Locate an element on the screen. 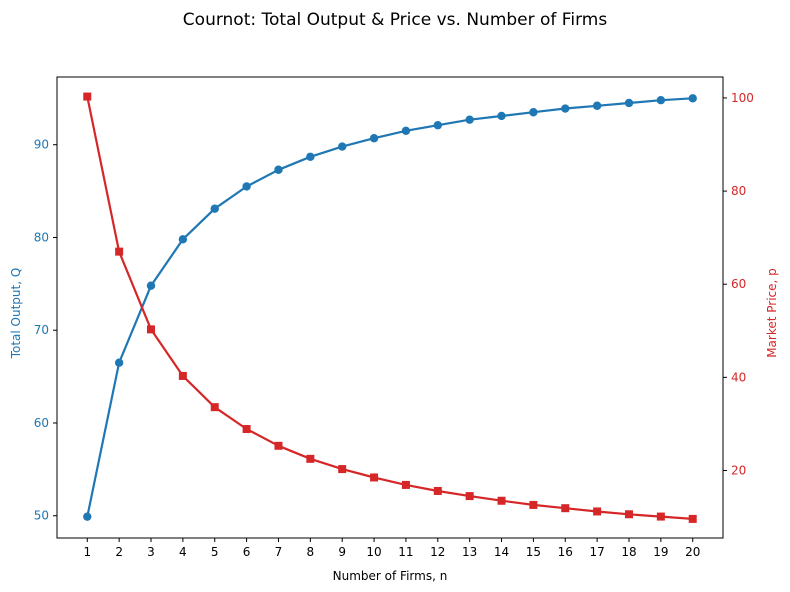 The width and height of the screenshot is (790, 592). x-tick-label: 14 is located at coordinates (501, 552).